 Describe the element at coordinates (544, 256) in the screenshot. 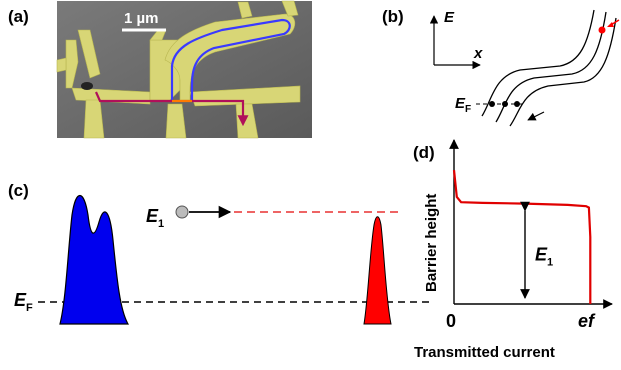

I see `d-e1-label: E1` at that location.